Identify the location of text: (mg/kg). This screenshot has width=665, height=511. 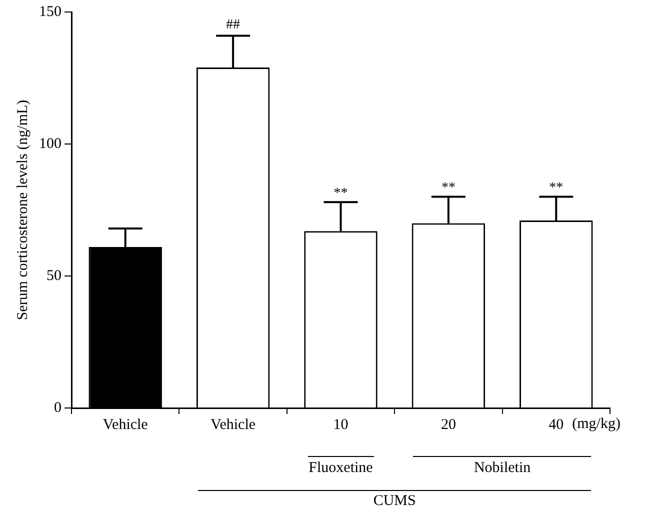
(596, 424).